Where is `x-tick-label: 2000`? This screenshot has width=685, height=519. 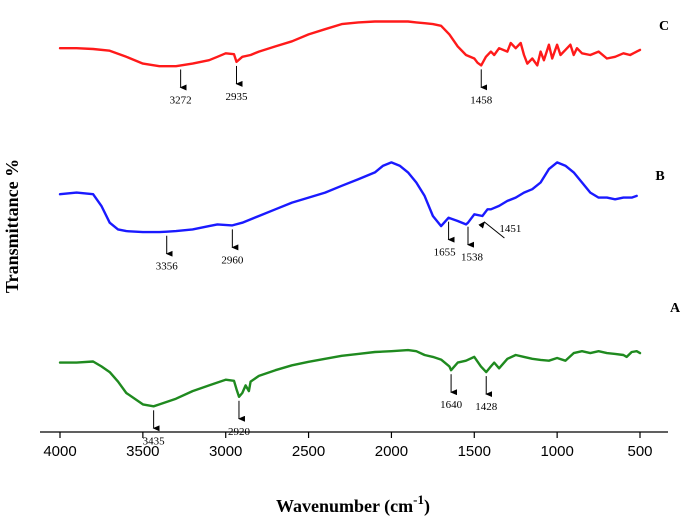 x-tick-label: 2000 is located at coordinates (391, 451).